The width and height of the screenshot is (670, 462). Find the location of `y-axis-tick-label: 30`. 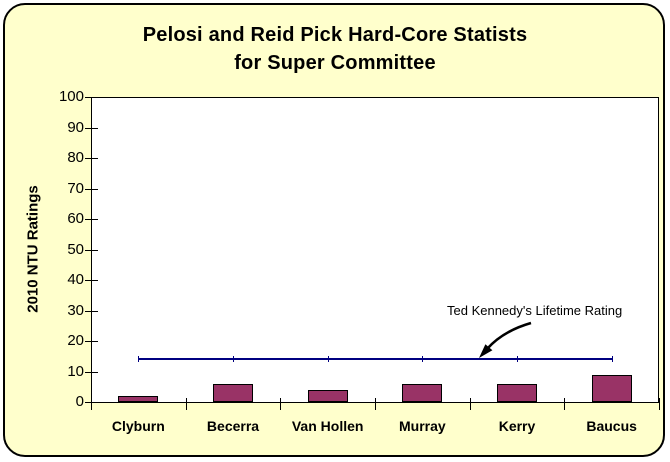

y-axis-tick-label: 30 is located at coordinates (75, 310).